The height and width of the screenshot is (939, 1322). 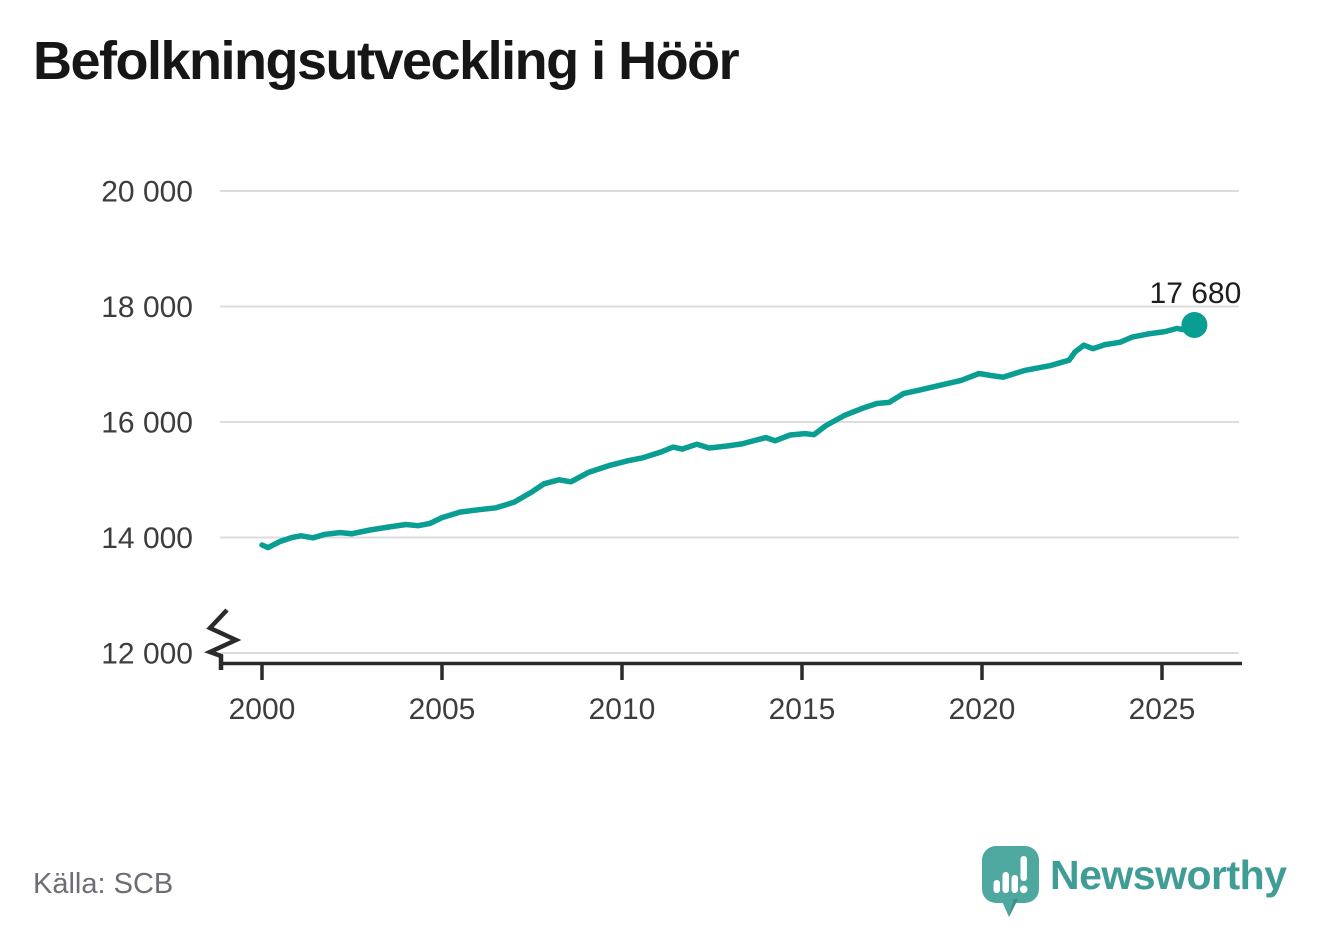 What do you see at coordinates (147, 307) in the screenshot?
I see `y-tick-label: 18 000` at bounding box center [147, 307].